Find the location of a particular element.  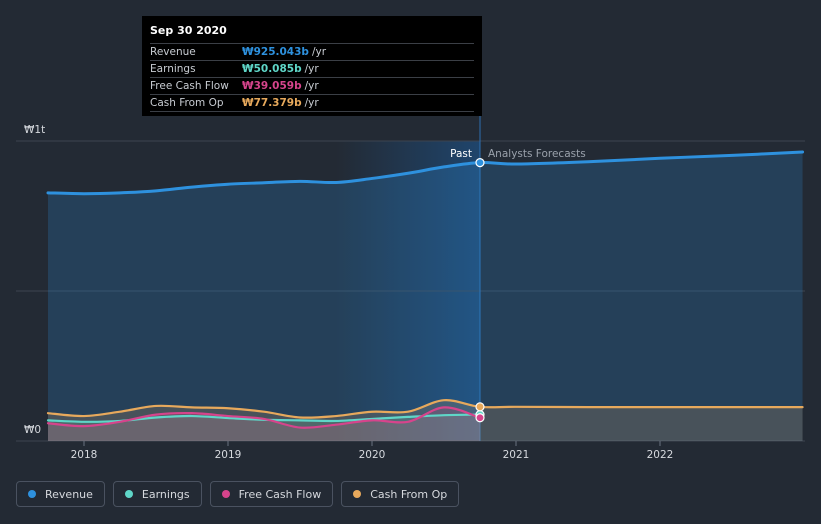

tooltip-label: Earnings is located at coordinates (173, 69).